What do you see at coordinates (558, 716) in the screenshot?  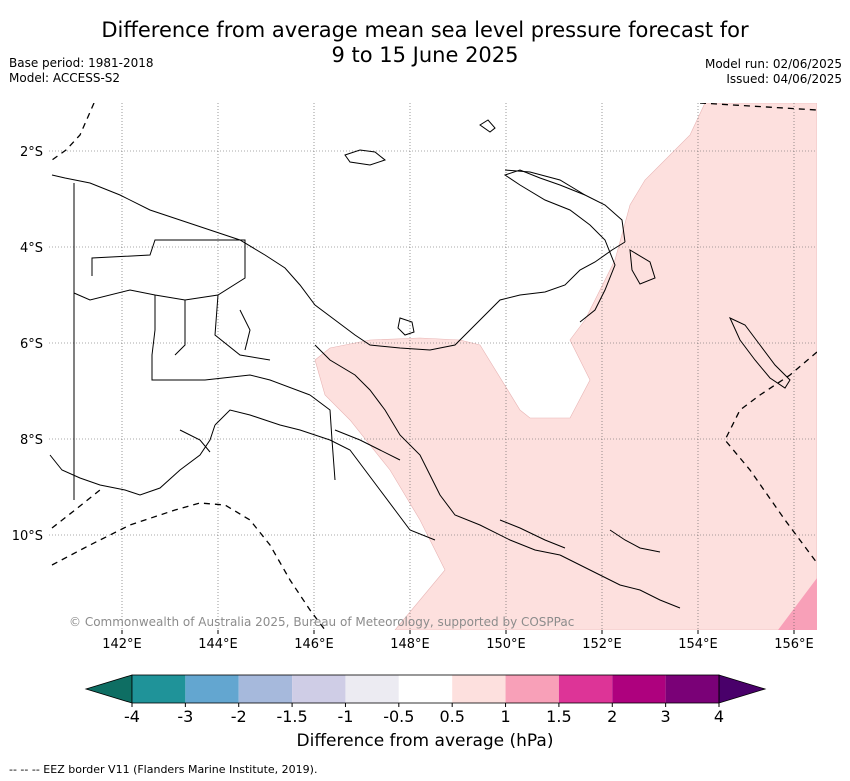 I see `colorbar-tick-label: 1.5` at bounding box center [558, 716].